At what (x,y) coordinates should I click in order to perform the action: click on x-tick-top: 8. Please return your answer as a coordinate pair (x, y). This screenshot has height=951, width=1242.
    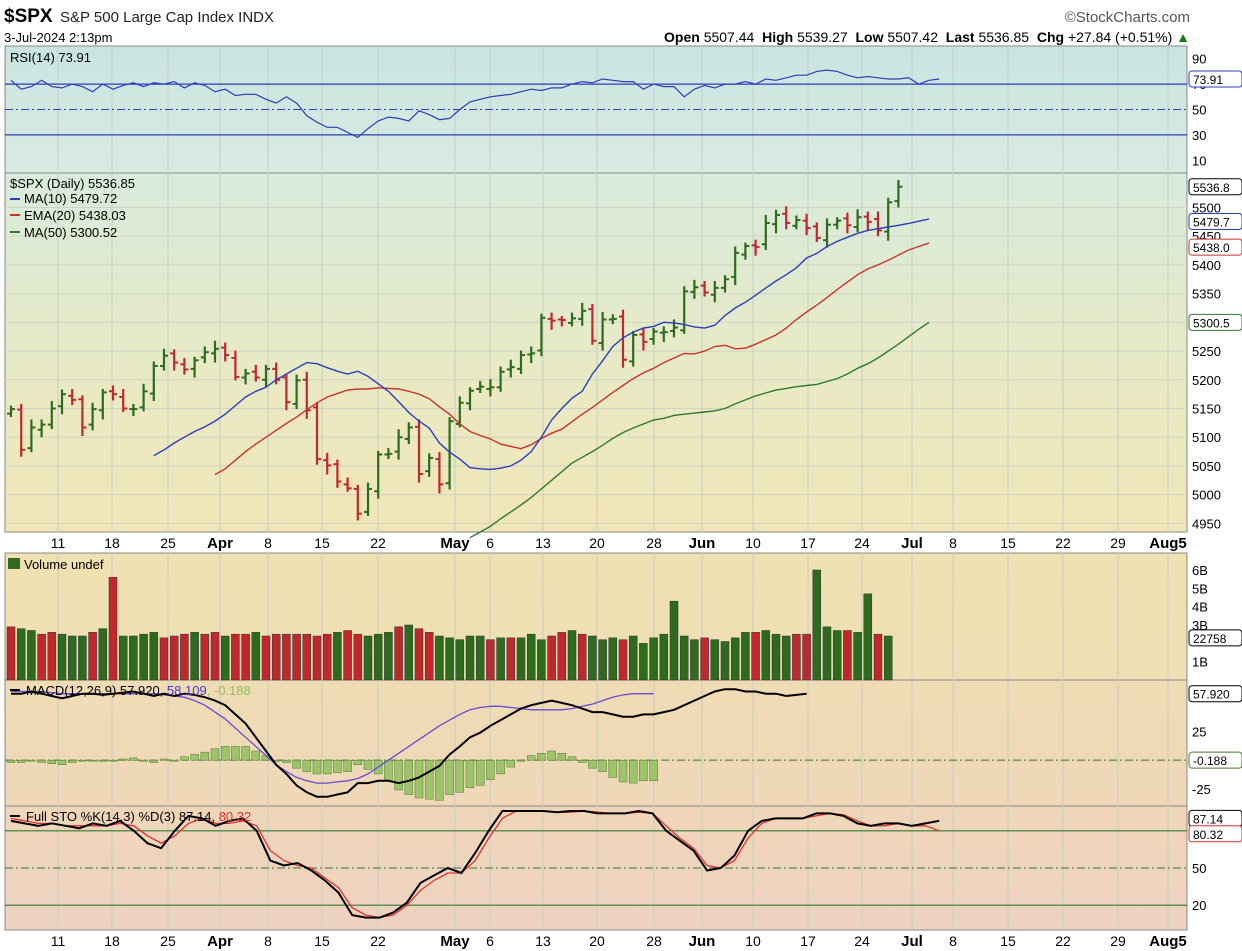
    Looking at the image, I should click on (268, 543).